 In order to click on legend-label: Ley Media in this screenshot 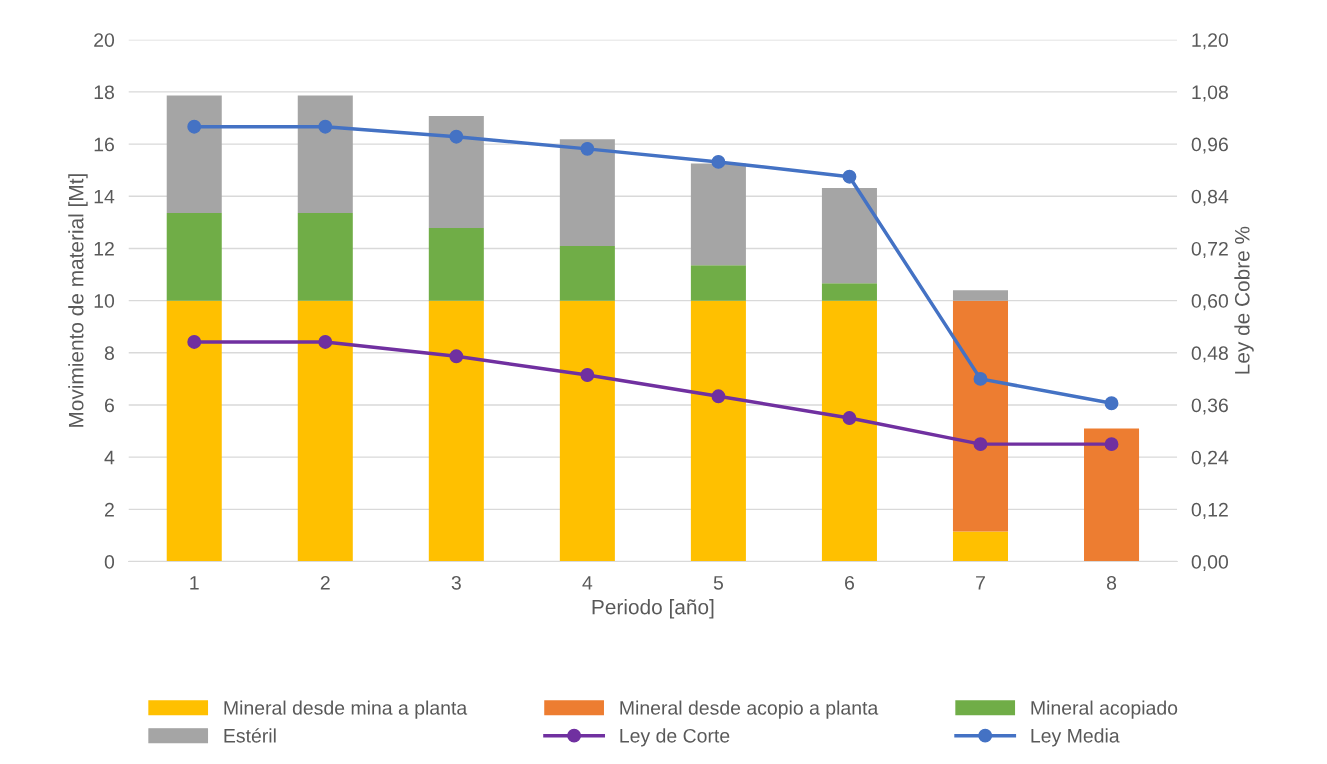, I will do `click(1075, 737)`.